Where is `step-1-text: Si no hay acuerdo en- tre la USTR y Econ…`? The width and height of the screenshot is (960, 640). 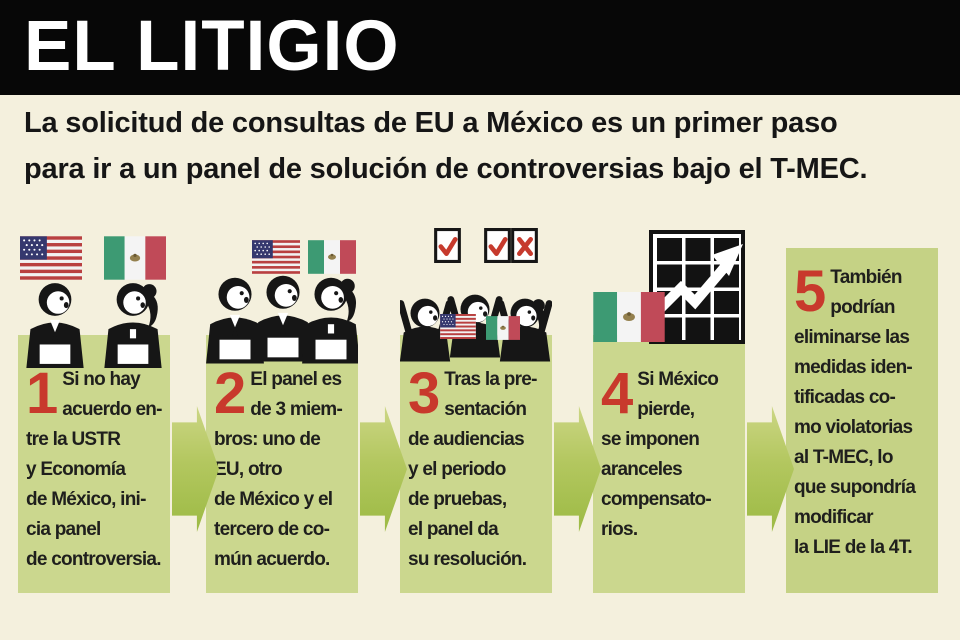 step-1-text: Si no hay acuerdo en- tre la USTR y Econ… is located at coordinates (94, 469).